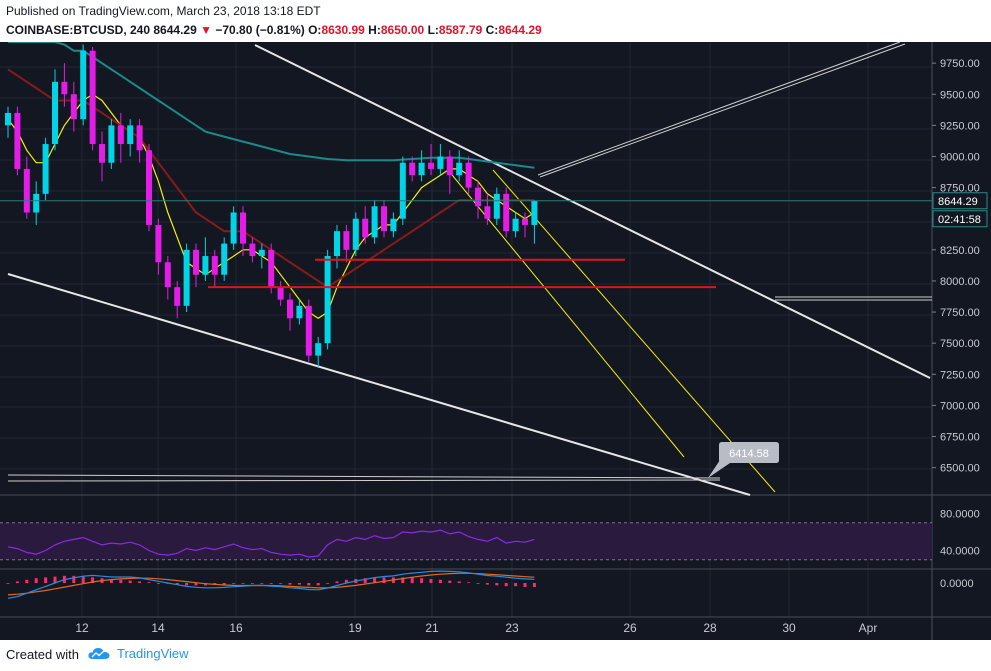 The width and height of the screenshot is (991, 671). I want to click on rsi-band, so click(466, 541).